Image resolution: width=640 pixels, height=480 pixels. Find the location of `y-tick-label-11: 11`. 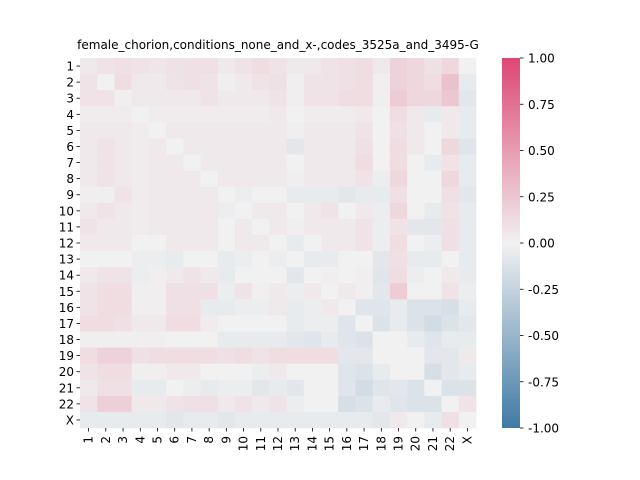

y-tick-label-11: 11 is located at coordinates (66, 227).